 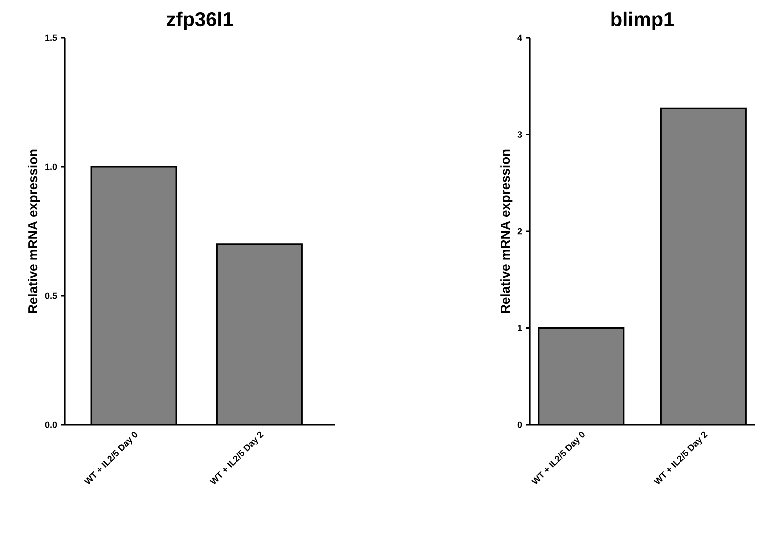 I want to click on y-tick-label: 4, so click(x=520, y=38).